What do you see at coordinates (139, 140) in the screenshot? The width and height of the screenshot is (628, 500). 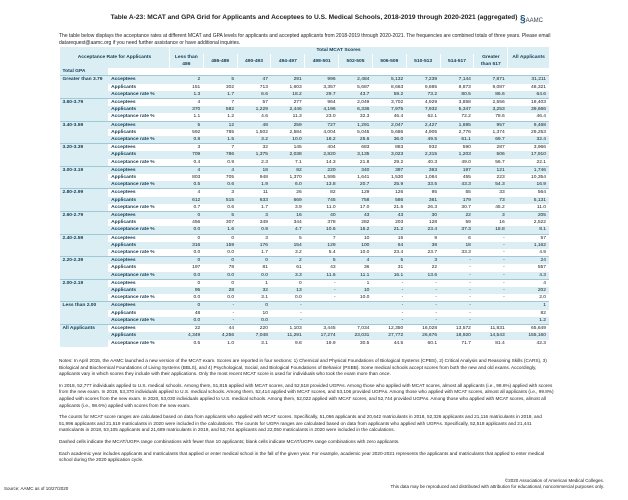 I see `row-label: Acceptance rate %` at bounding box center [139, 140].